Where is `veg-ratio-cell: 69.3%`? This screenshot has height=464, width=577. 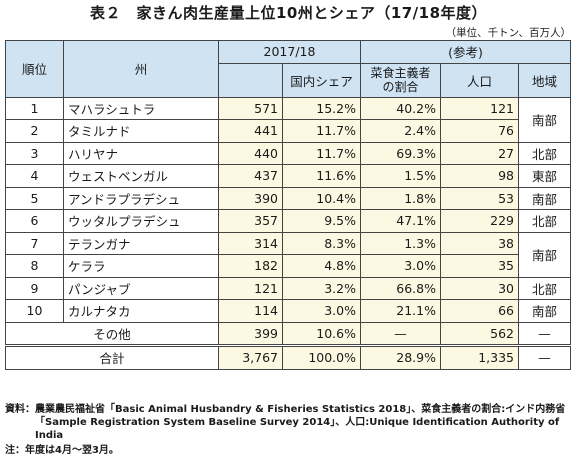 veg-ratio-cell: 69.3% is located at coordinates (400, 153).